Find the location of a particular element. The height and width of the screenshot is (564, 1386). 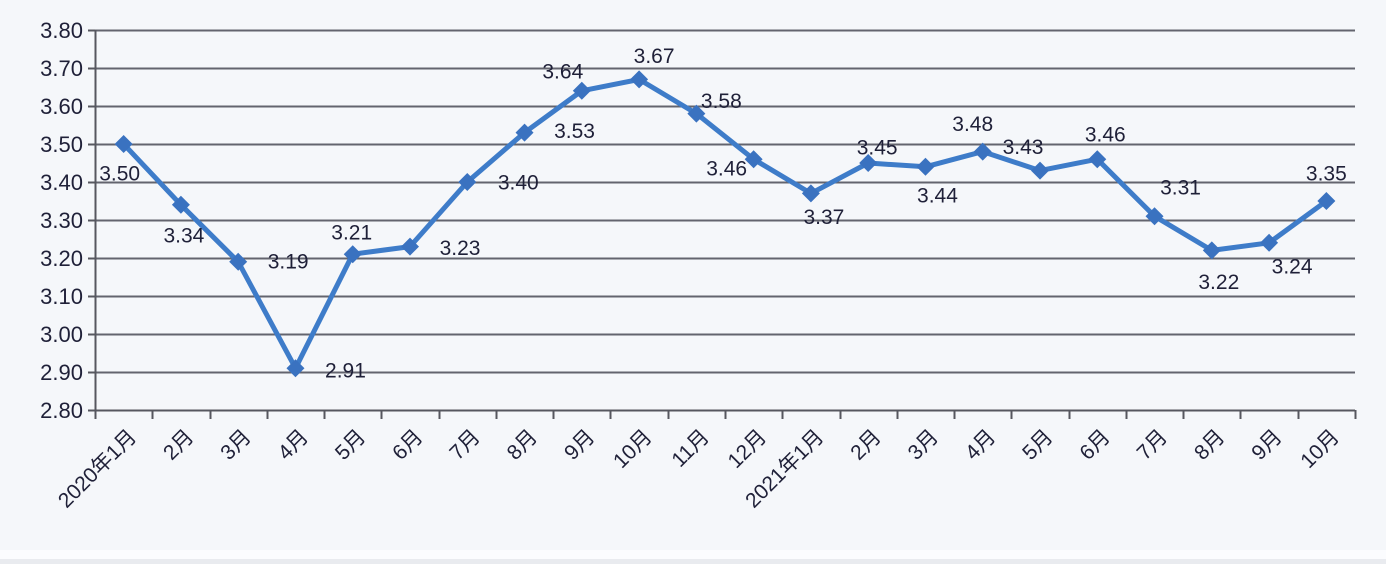

data-label: 3.21 is located at coordinates (351, 233).